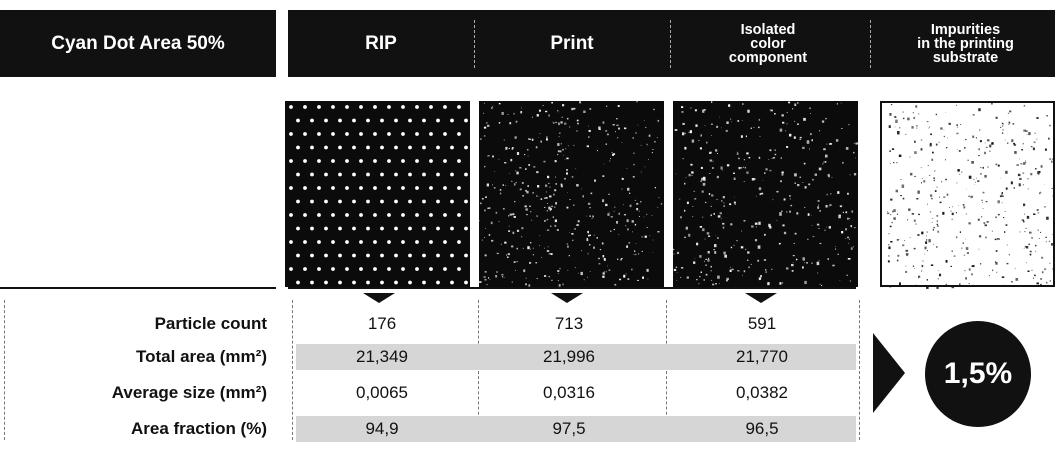 This screenshot has width=1055, height=449. I want to click on value-cell: 21,770, so click(762, 356).